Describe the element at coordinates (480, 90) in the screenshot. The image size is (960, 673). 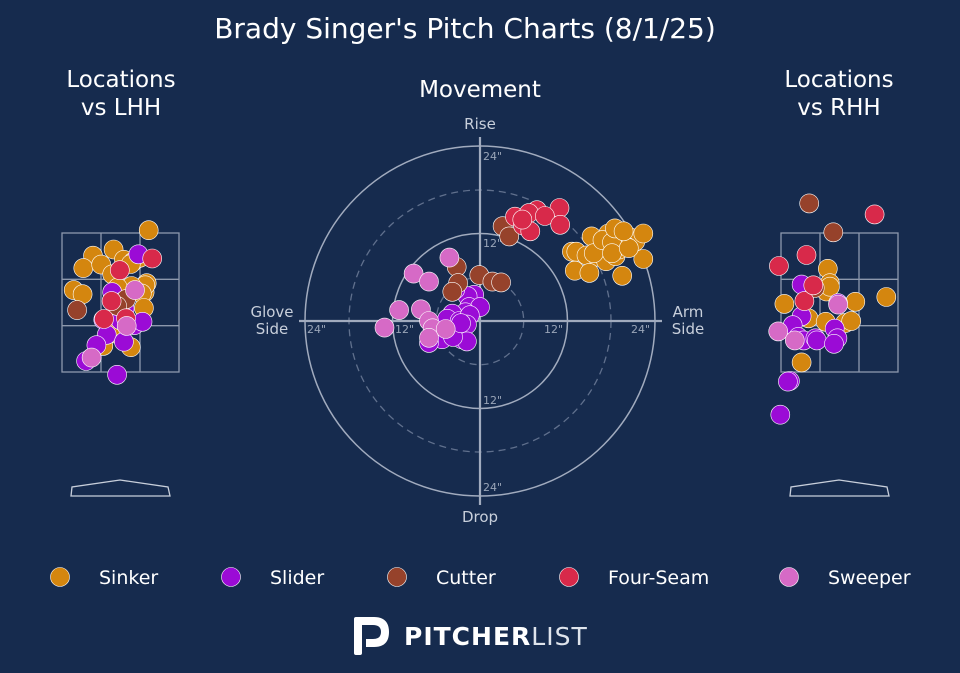
I see `movement-title: Movement` at that location.